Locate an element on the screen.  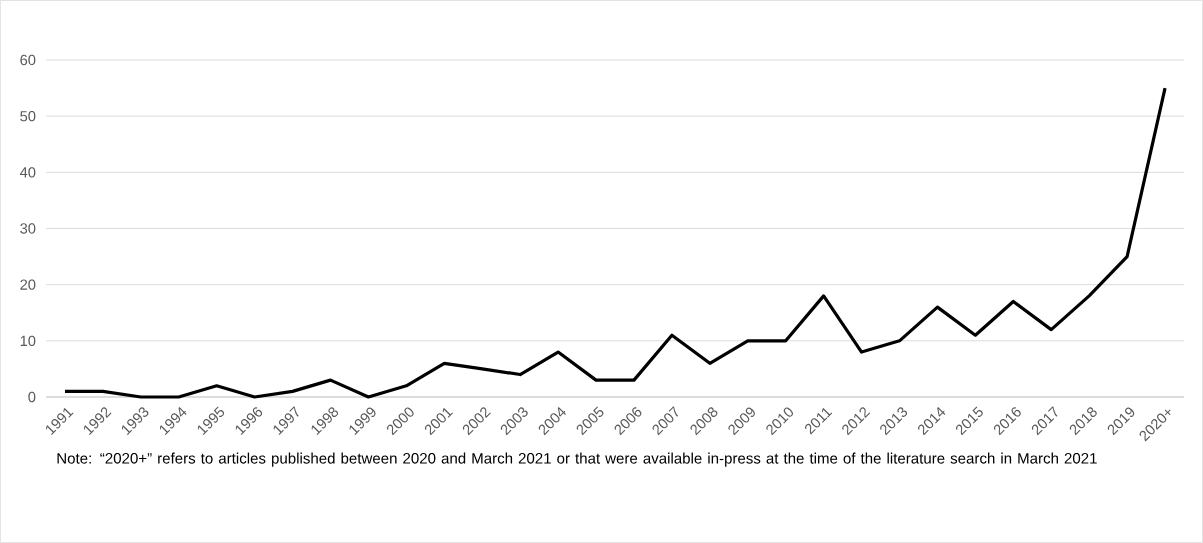
y-tick-label: 10 is located at coordinates (28, 341).